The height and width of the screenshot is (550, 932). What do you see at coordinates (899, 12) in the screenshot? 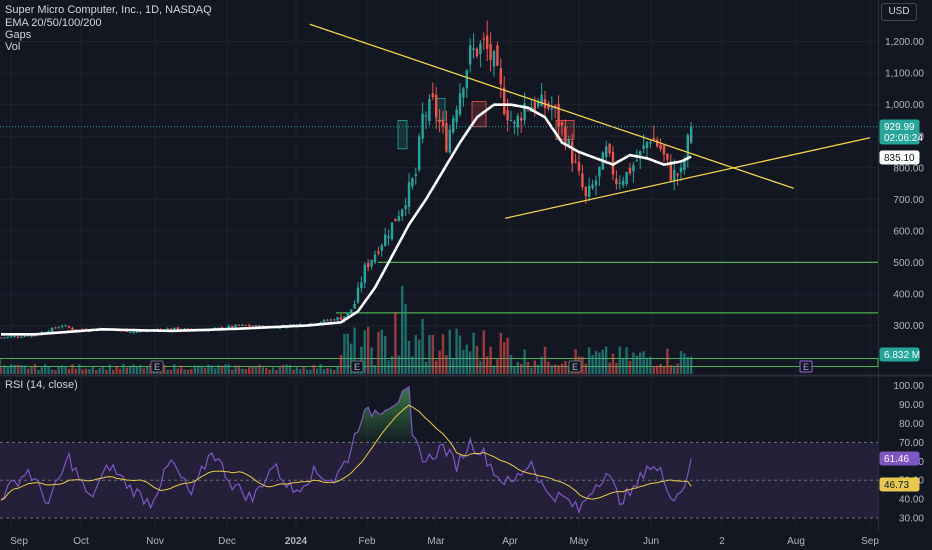
I see `currency-button: USD` at bounding box center [899, 12].